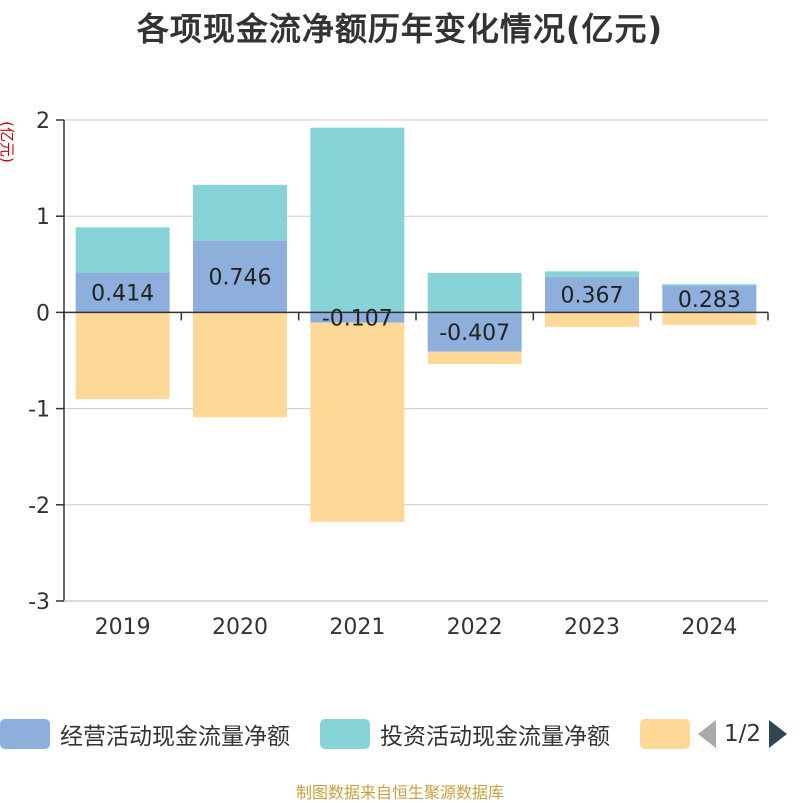 This screenshot has width=800, height=803. What do you see at coordinates (43, 313) in the screenshot?
I see `y-tick-label: 0` at bounding box center [43, 313].